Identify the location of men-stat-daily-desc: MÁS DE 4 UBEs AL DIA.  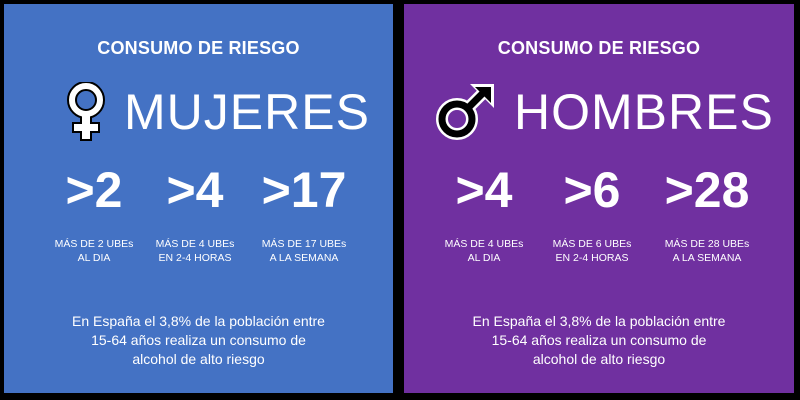
(484, 251).